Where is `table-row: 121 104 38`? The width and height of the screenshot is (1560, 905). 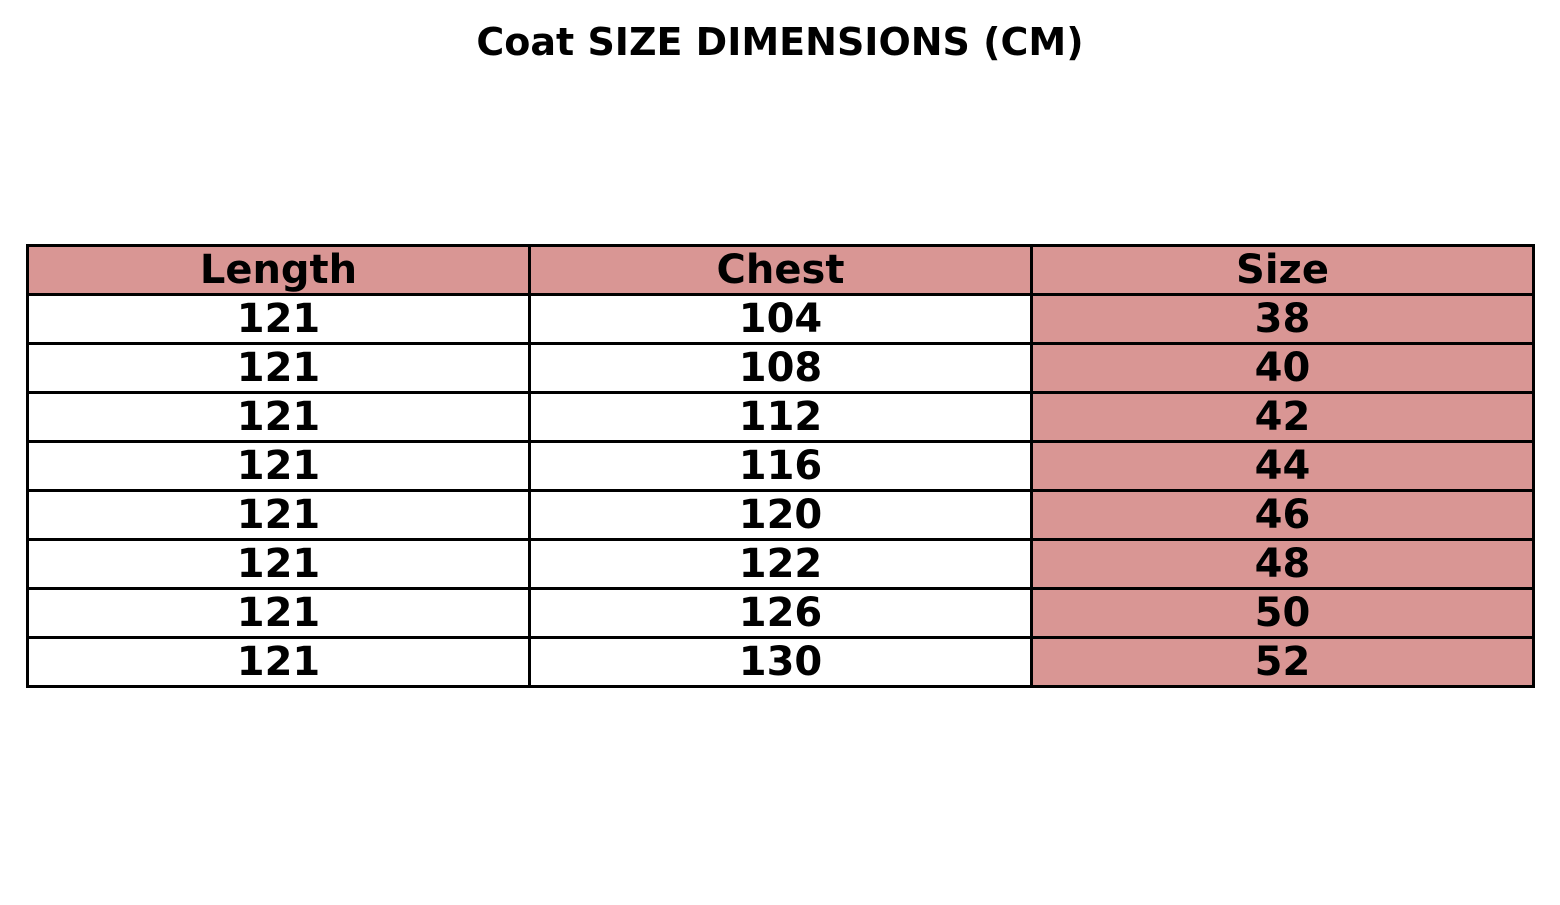
table-row: 121 104 38 is located at coordinates (780, 319).